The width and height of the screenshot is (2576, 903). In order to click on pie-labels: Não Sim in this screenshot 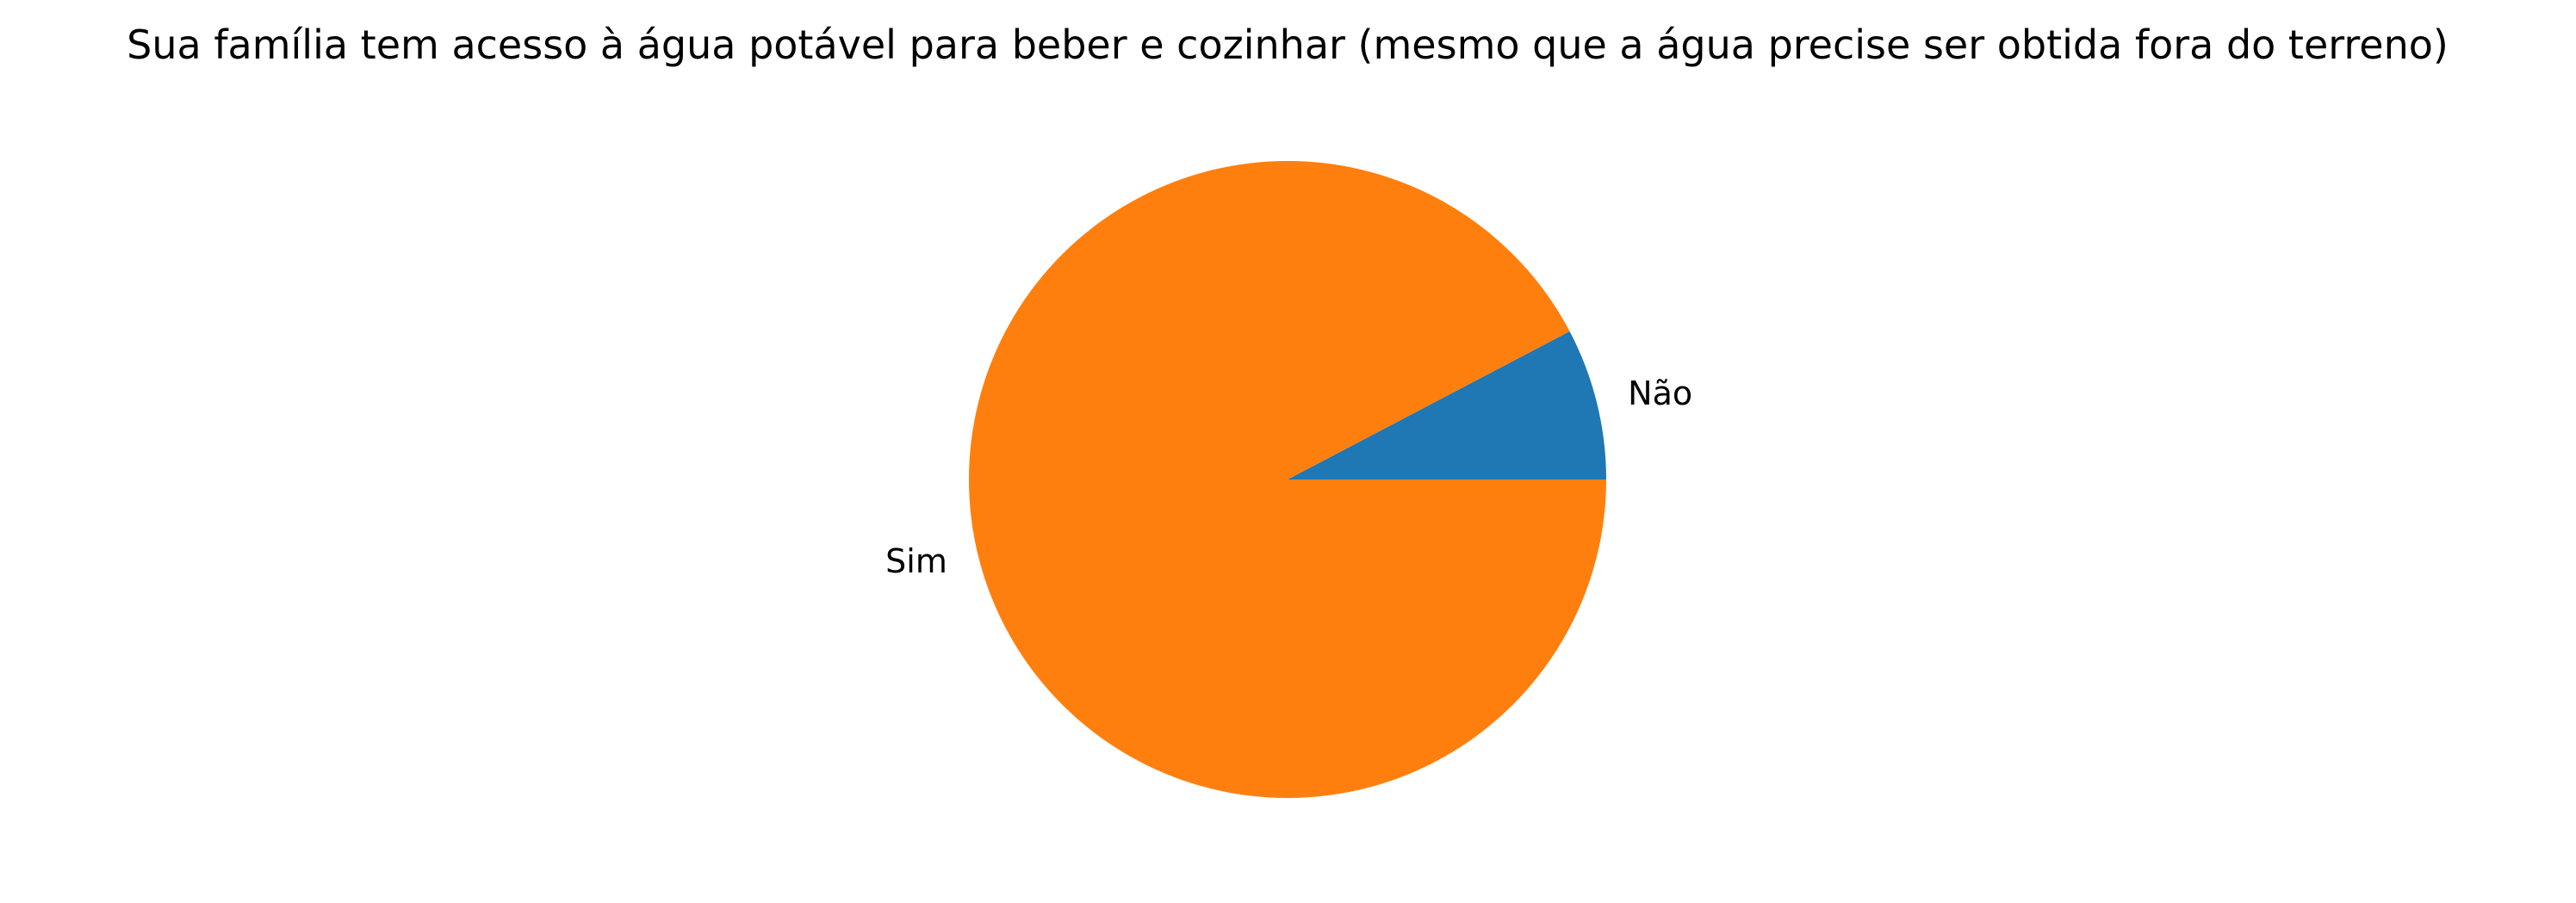, I will do `click(1288, 477)`.